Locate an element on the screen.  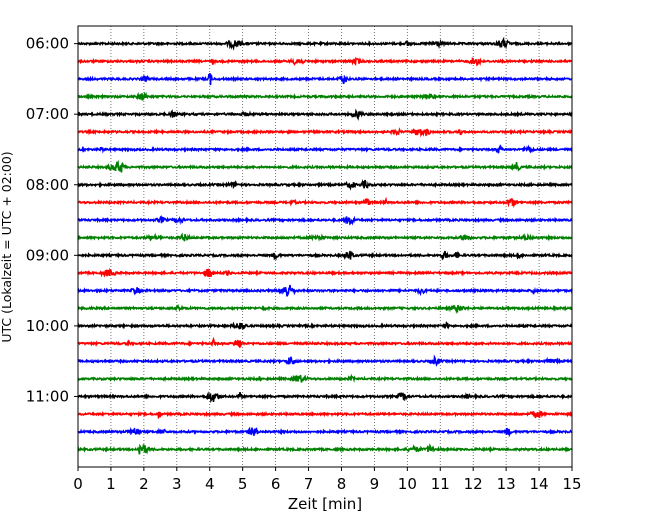
x-tick-label: 10 is located at coordinates (407, 484).